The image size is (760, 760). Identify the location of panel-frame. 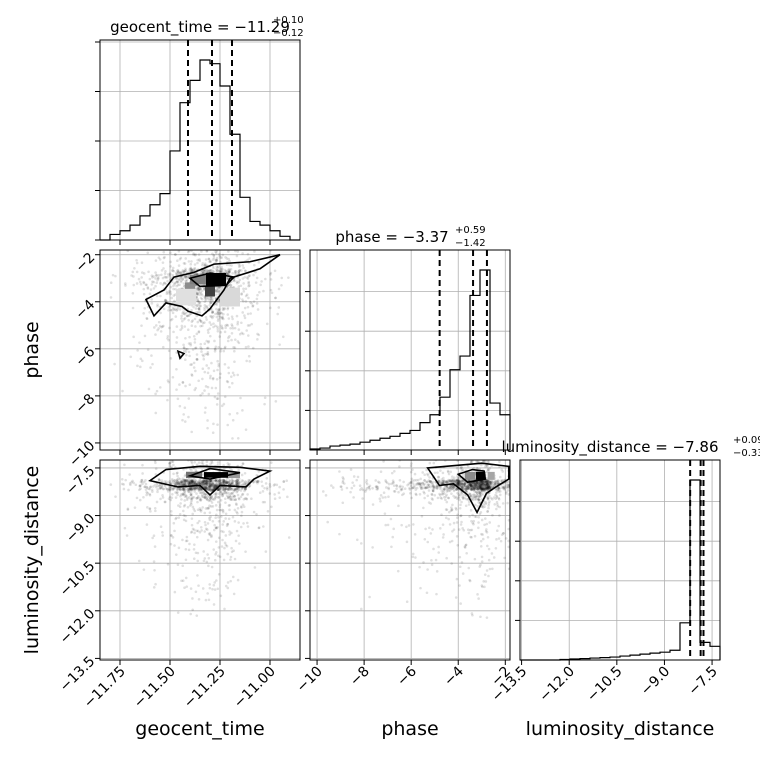
(200, 140).